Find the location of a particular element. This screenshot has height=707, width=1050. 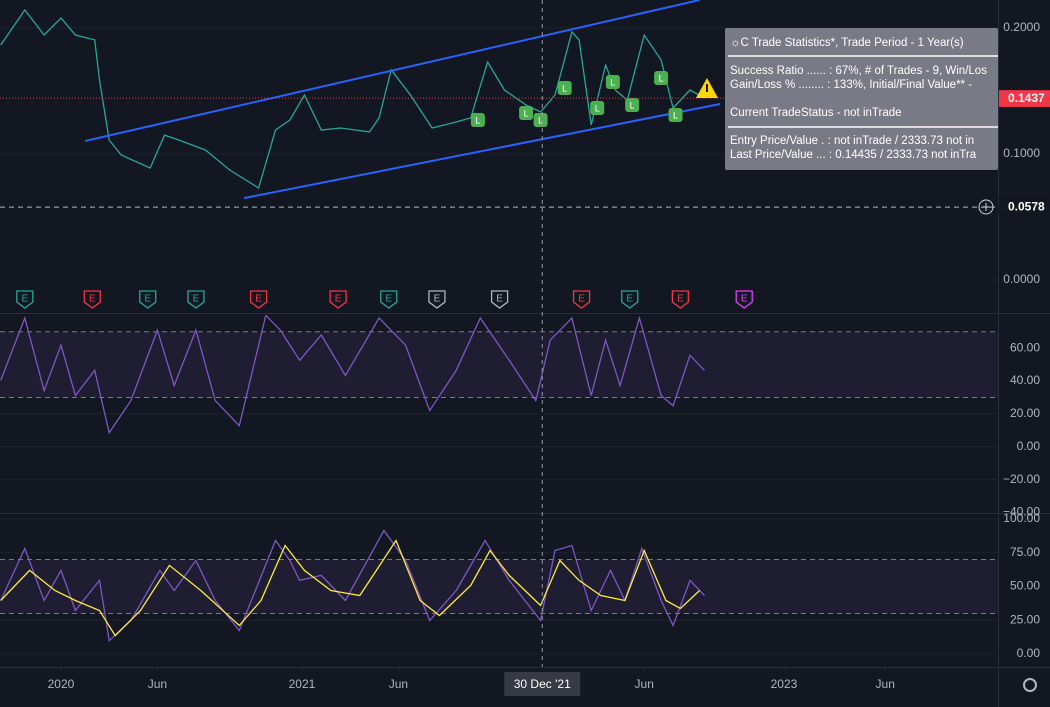

y-tick-label: 25.00 is located at coordinates (1025, 619).